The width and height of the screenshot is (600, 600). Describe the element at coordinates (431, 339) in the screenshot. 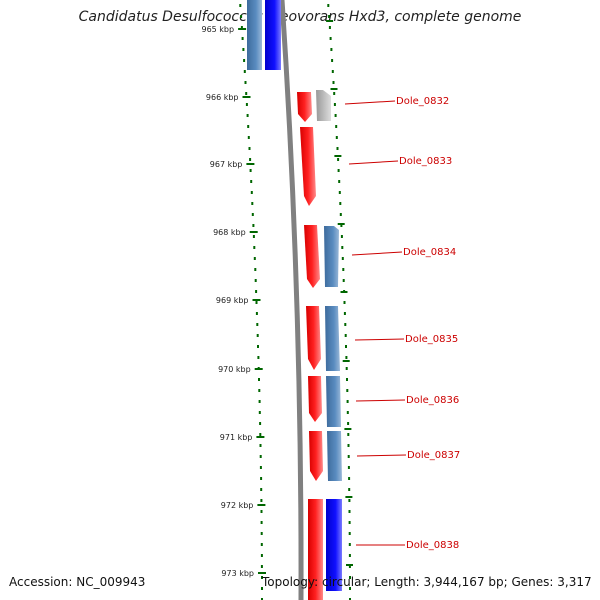

I see `gene-label: Dole_0835` at that location.